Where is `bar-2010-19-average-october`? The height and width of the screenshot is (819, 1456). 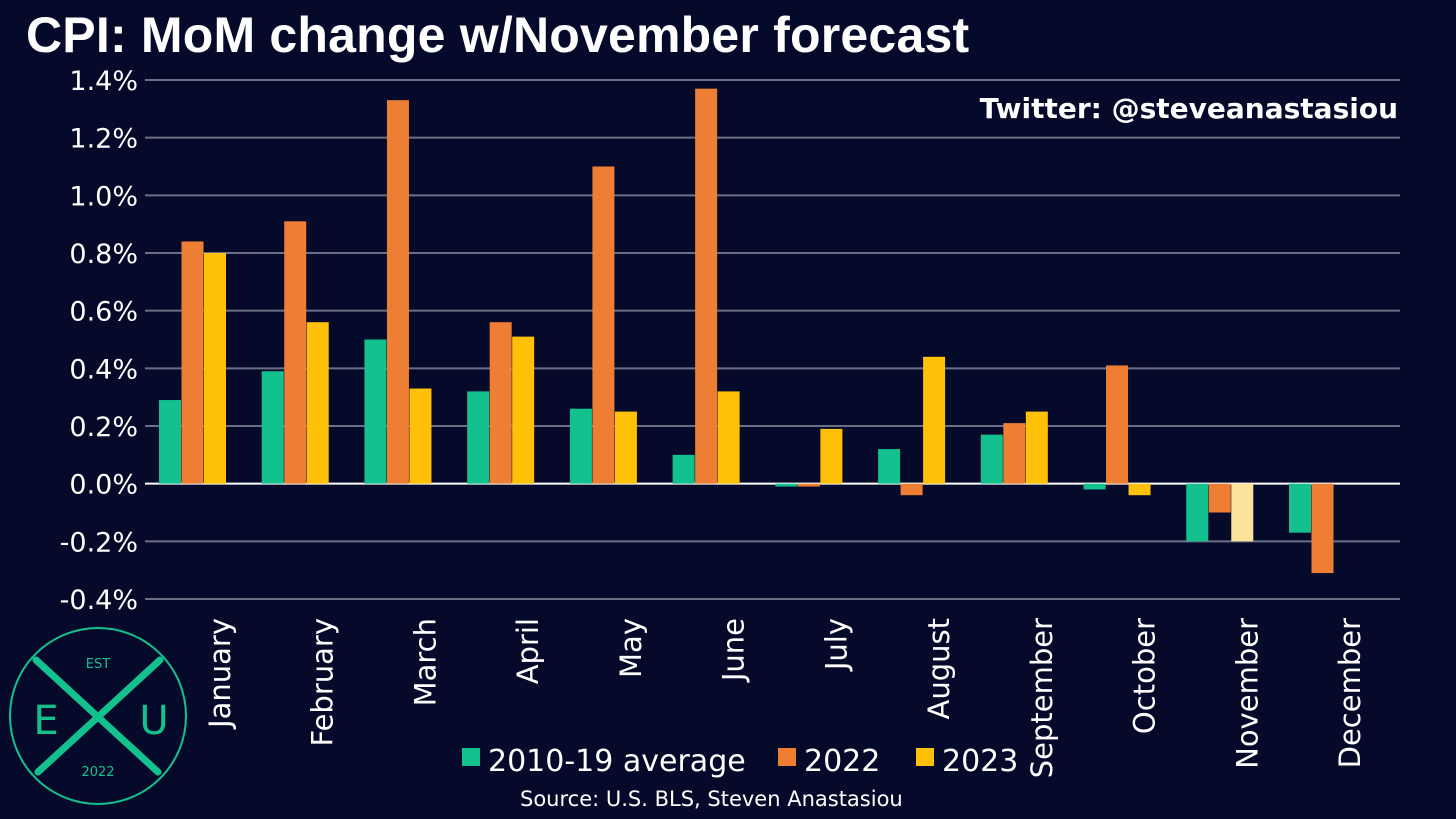 bar-2010-19-average-october is located at coordinates (1094, 486).